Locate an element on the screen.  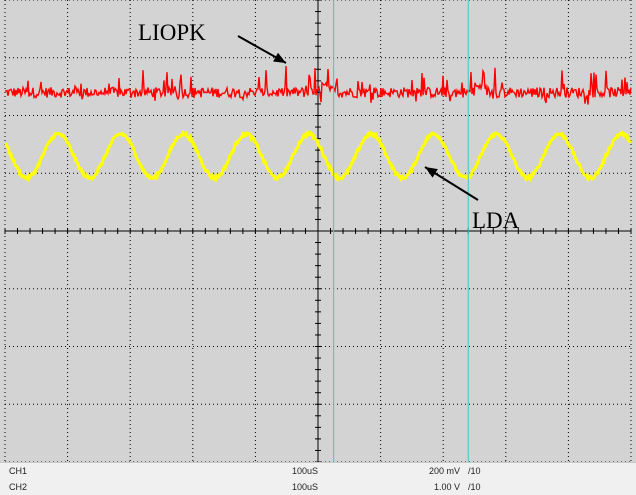
status-row-ch1: CH1 100uS 200 mV /10 is located at coordinates (318, 471).